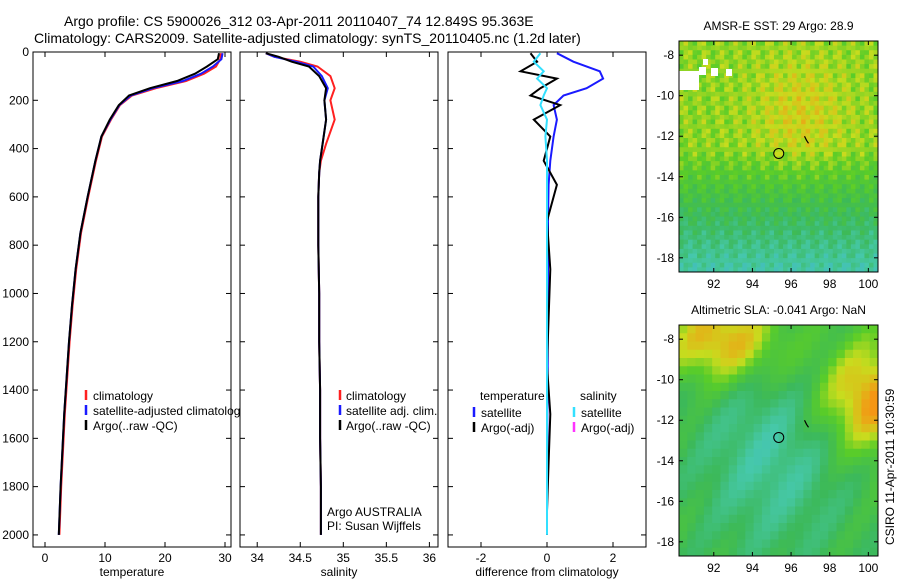 The image size is (900, 580). What do you see at coordinates (512, 396) in the screenshot?
I see `legend-group-title: temperature` at bounding box center [512, 396].